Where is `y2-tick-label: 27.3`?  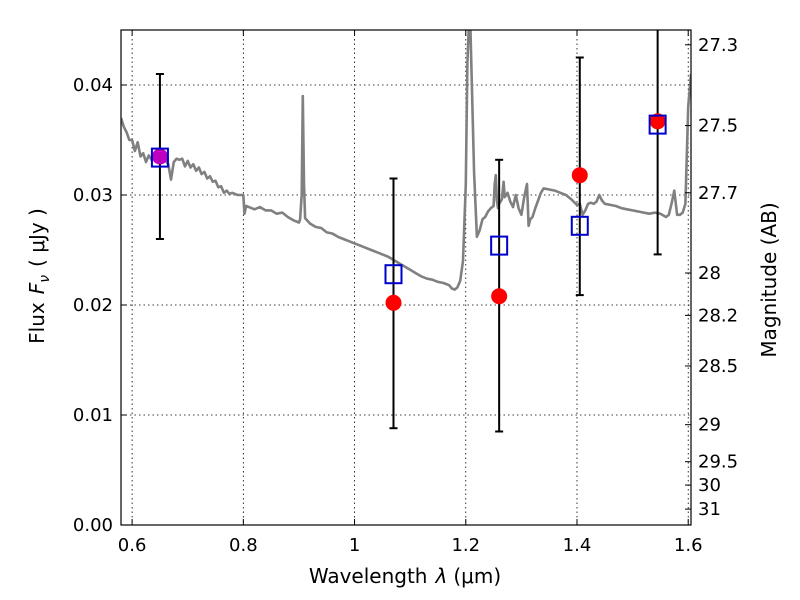
y2-tick-label: 27.3 is located at coordinates (718, 45).